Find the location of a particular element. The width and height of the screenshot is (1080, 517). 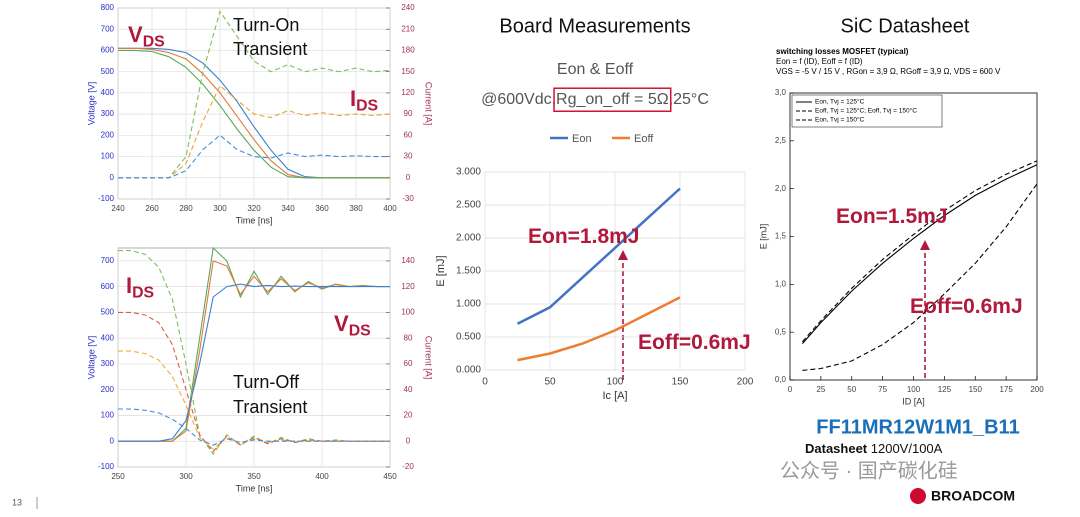

x-tick-label: 360 is located at coordinates (322, 208).